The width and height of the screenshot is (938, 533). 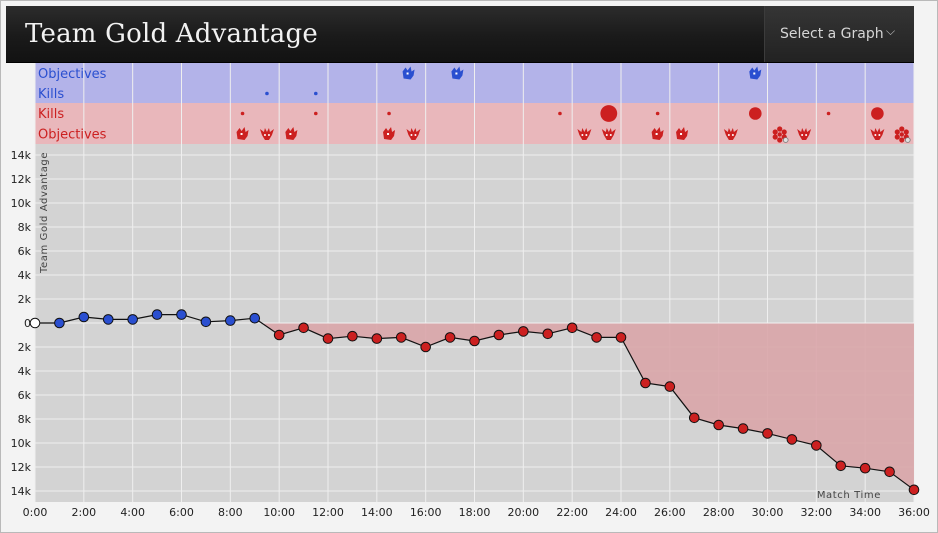 What do you see at coordinates (25, 299) in the screenshot?
I see `y-tick-label: 2k` at bounding box center [25, 299].